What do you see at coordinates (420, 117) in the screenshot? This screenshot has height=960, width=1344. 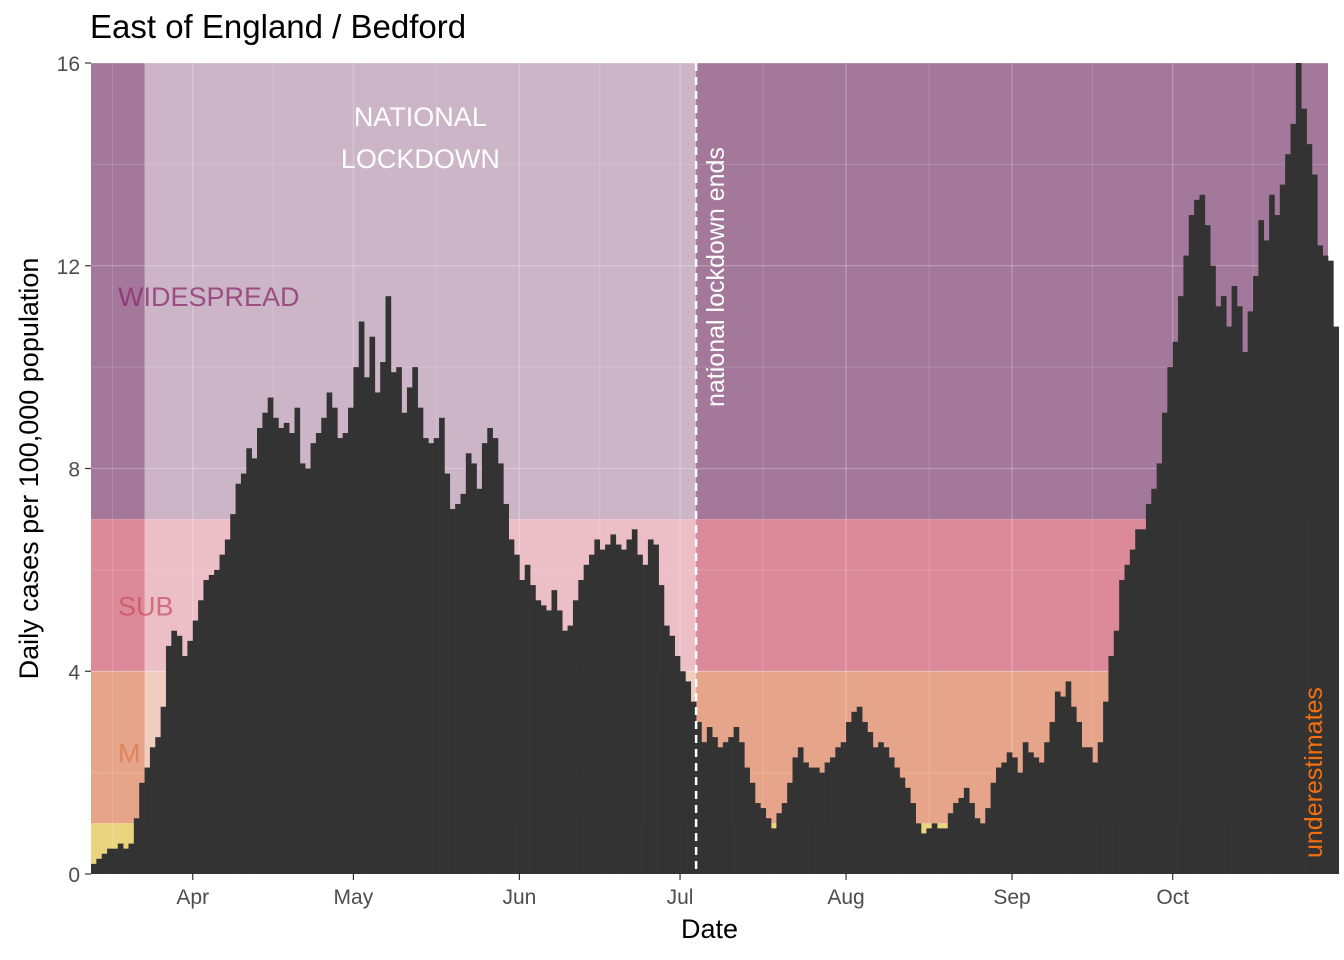 I see `lockdown-label-line: NATIONAL` at bounding box center [420, 117].